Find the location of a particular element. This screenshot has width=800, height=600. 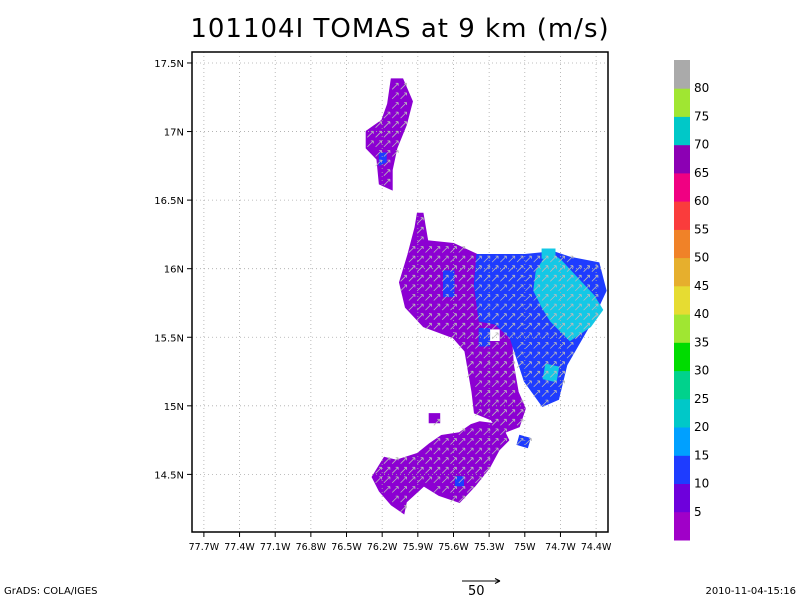

lat-label: 17.5N is located at coordinates (169, 64).